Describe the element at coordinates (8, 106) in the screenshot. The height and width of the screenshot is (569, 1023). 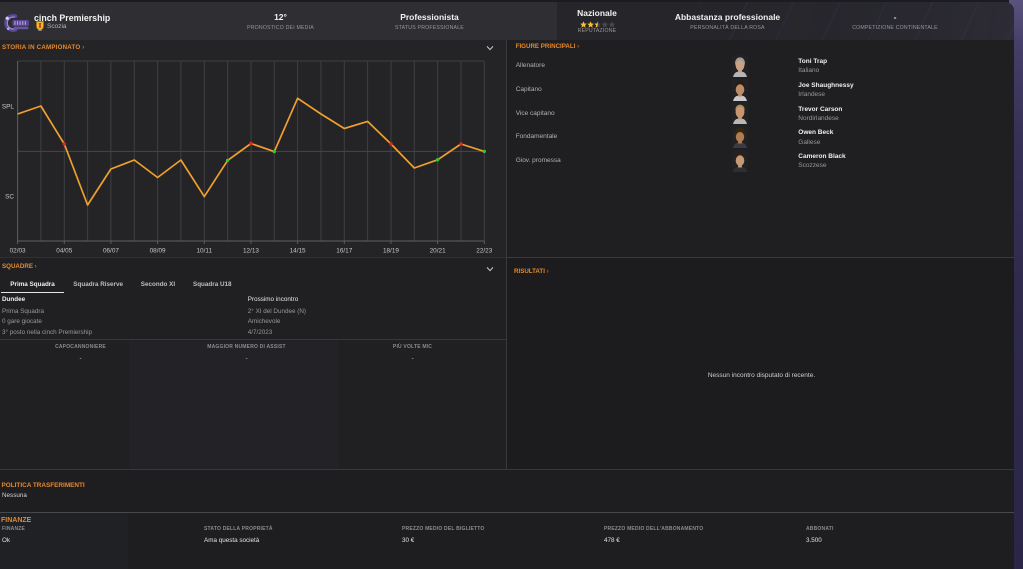
I see `svg-text: SPL` at that location.